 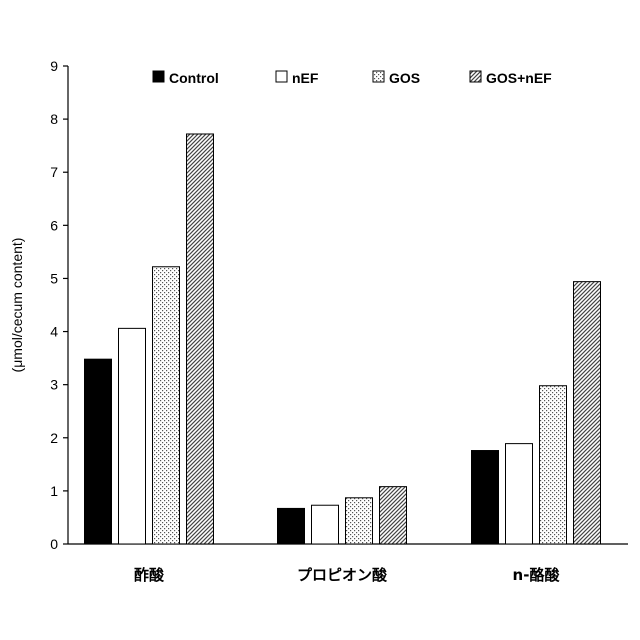 What do you see at coordinates (54, 332) in the screenshot?
I see `y-tick-label: 4` at bounding box center [54, 332].